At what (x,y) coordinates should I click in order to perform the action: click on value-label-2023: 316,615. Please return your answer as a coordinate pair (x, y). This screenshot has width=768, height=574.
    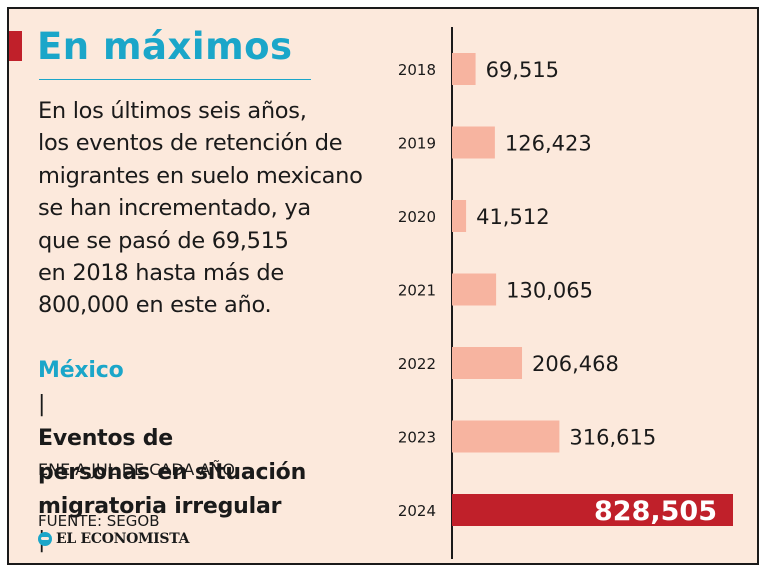
    Looking at the image, I should click on (612, 438).